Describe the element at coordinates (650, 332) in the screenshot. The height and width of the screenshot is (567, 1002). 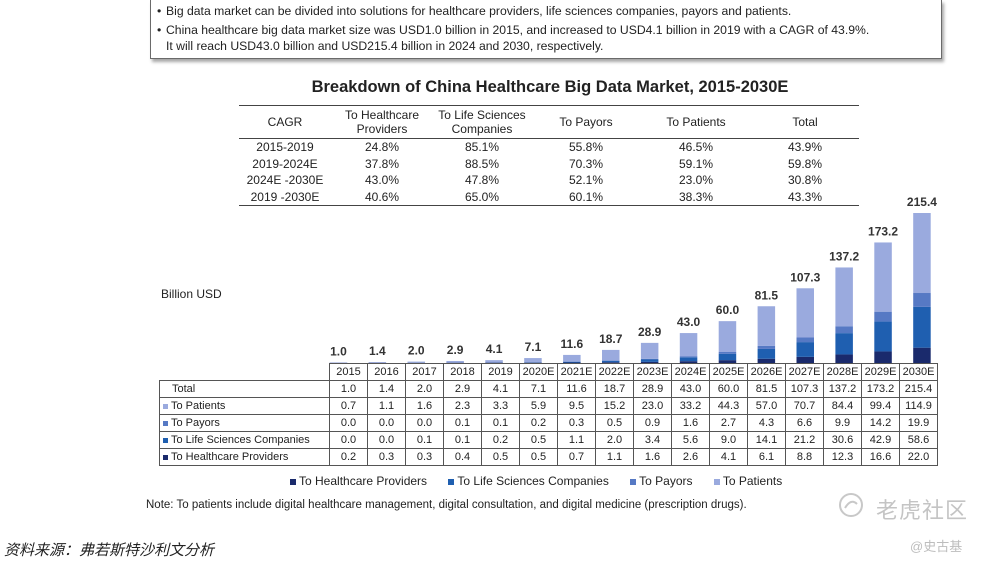
I see `bar-total-label: 28.9` at that location.